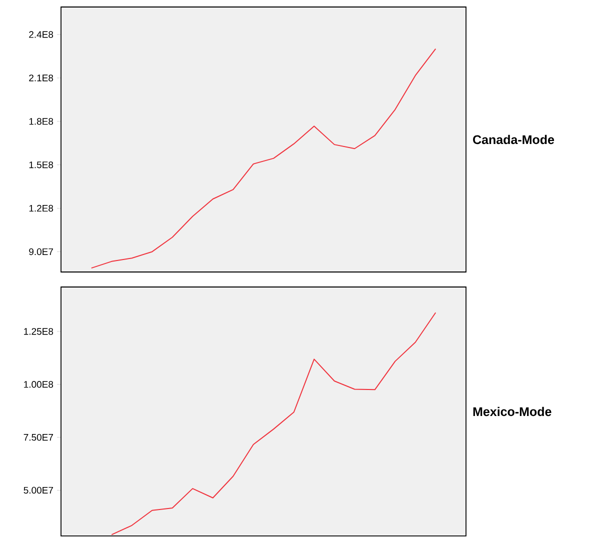 The height and width of the screenshot is (538, 592). I want to click on y-tick-label: 7.50E7, so click(38, 437).